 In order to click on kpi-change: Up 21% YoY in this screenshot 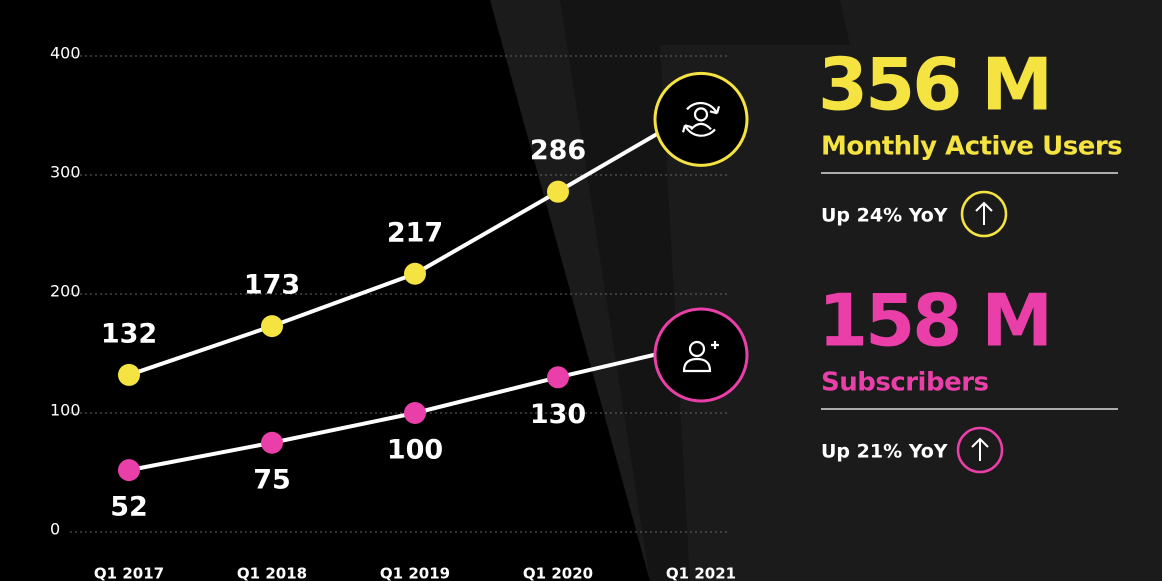, I will do `click(884, 452)`.